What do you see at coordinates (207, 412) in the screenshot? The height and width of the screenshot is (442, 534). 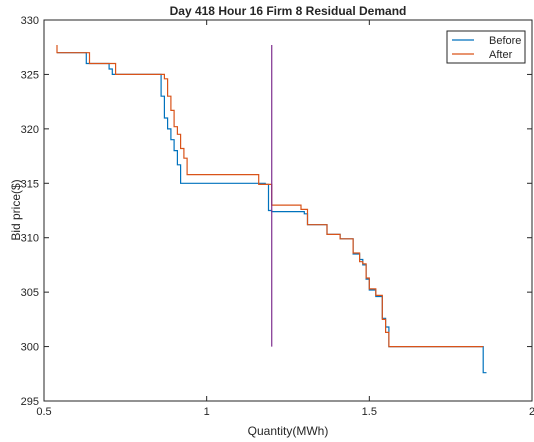 I see `x-tick-label: 1` at bounding box center [207, 412].